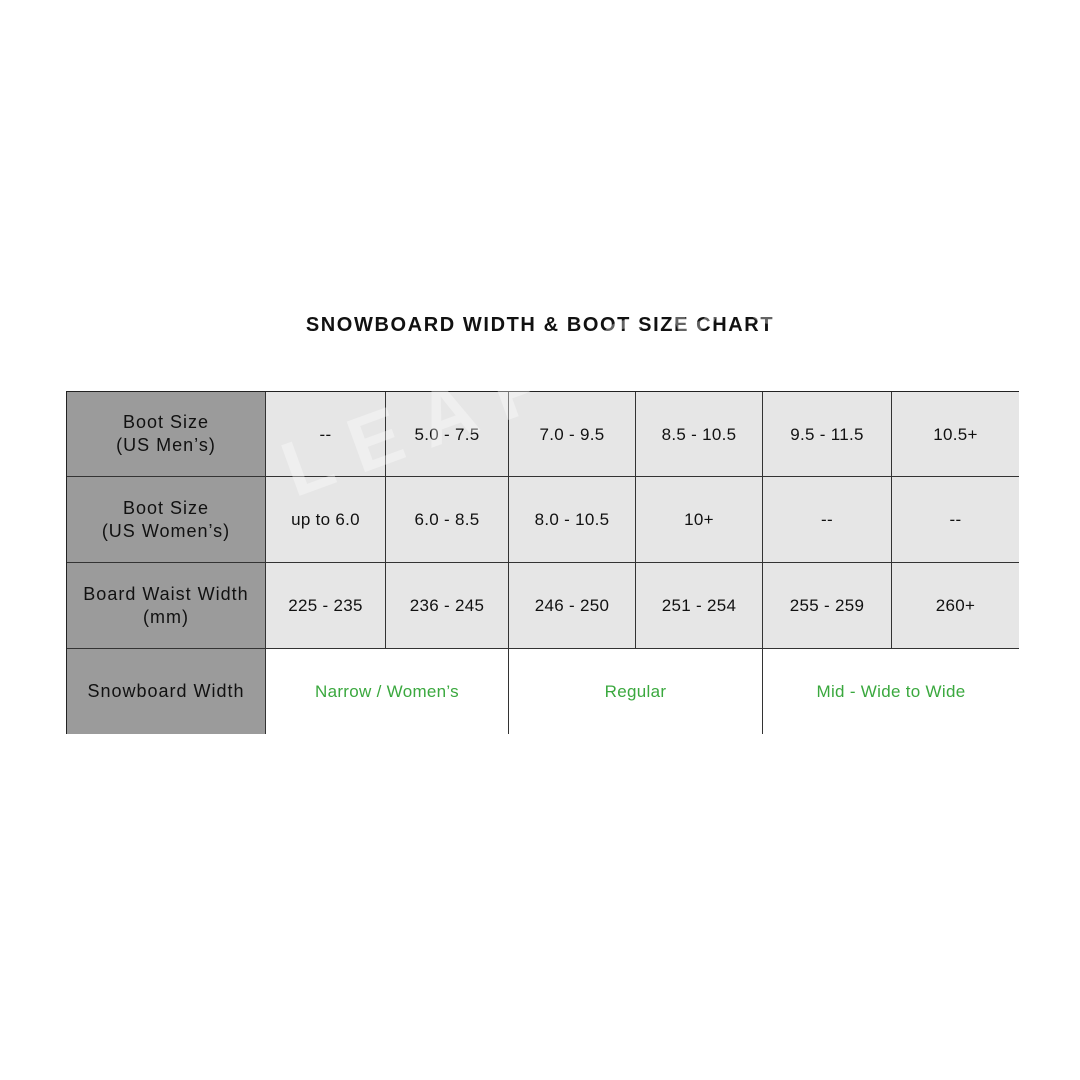 The image size is (1080, 1080). Describe the element at coordinates (326, 520) in the screenshot. I see `table-cell: up to 6.0` at that location.